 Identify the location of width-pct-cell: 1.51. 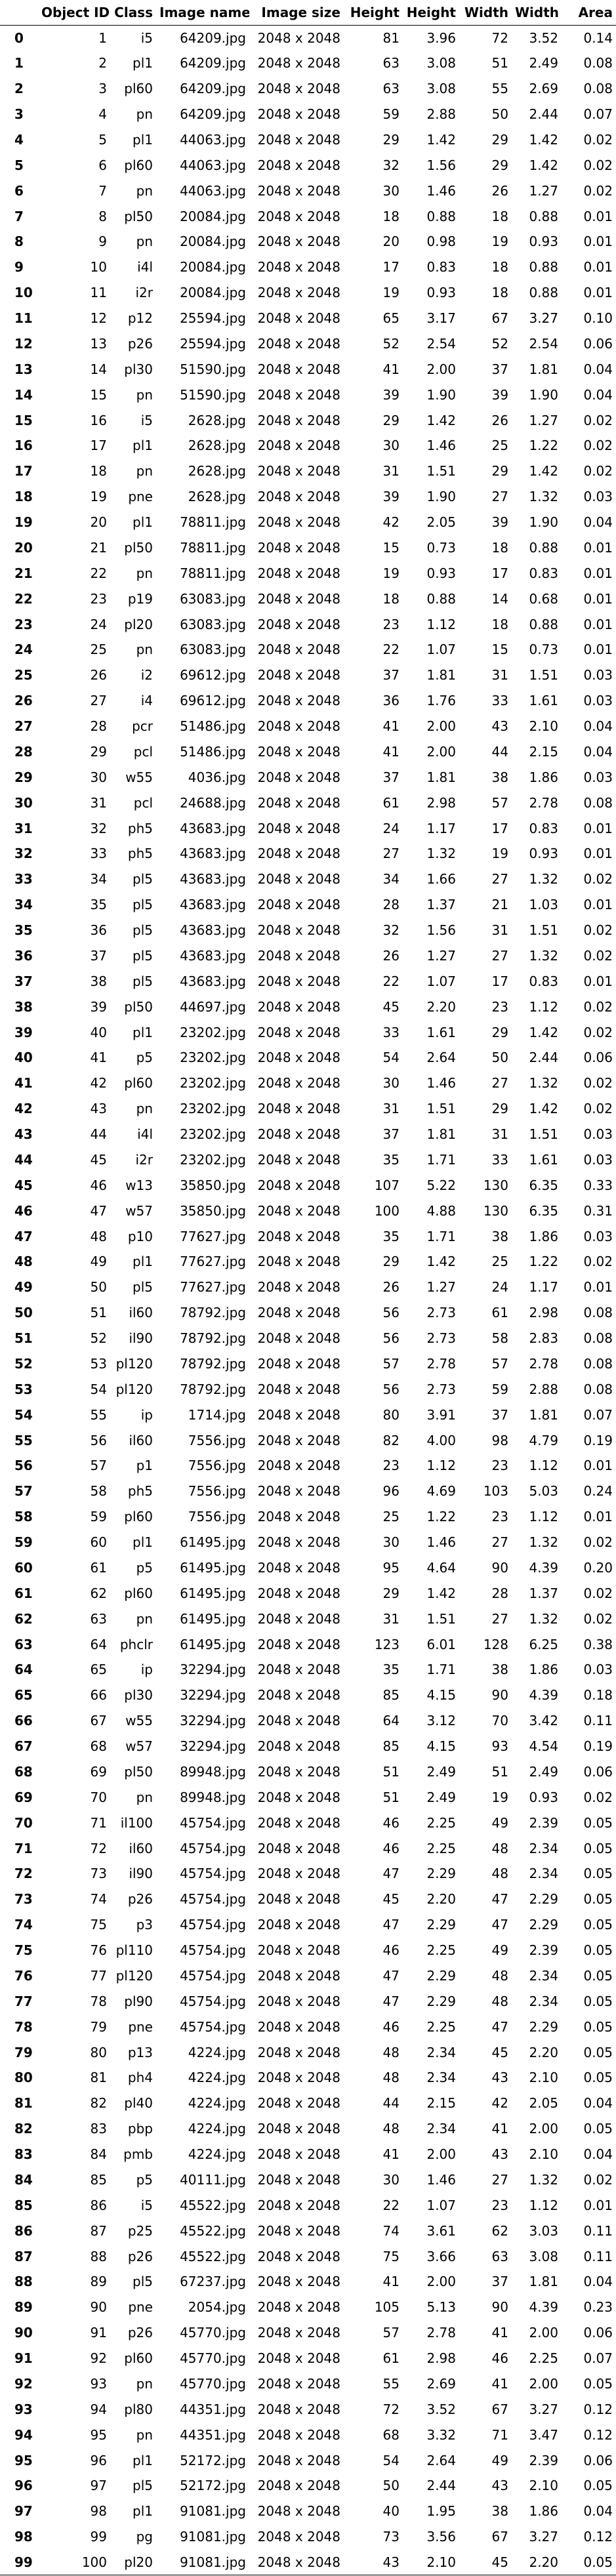
(543, 675).